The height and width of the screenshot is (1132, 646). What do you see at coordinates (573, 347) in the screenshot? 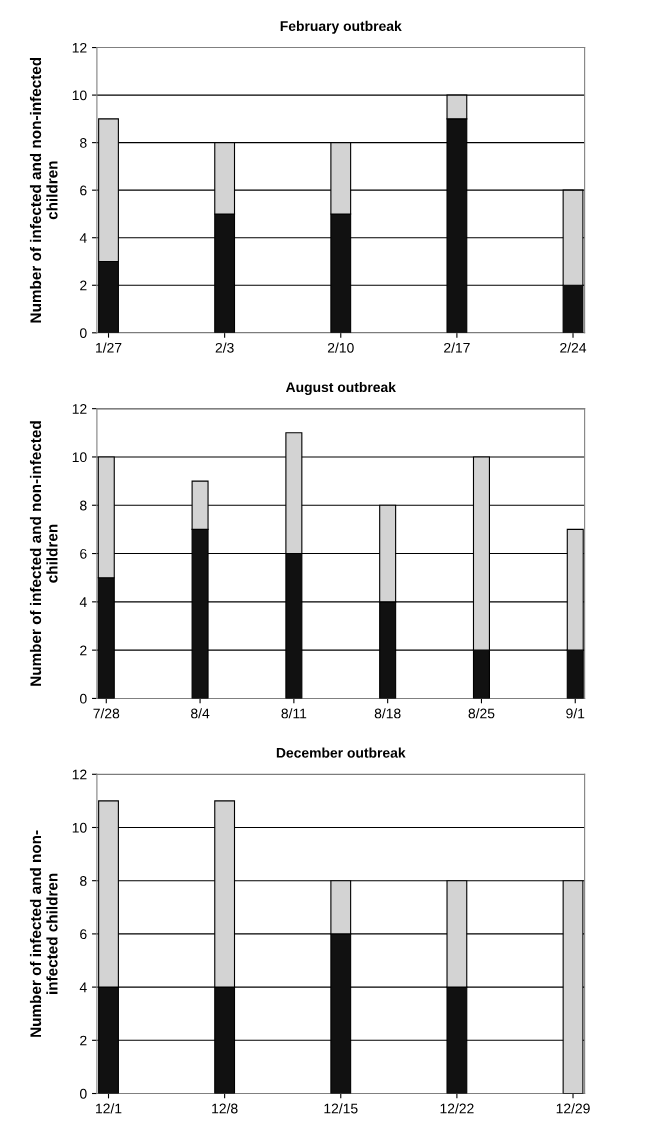
I see `x-tick-label: 2/24` at bounding box center [573, 347].